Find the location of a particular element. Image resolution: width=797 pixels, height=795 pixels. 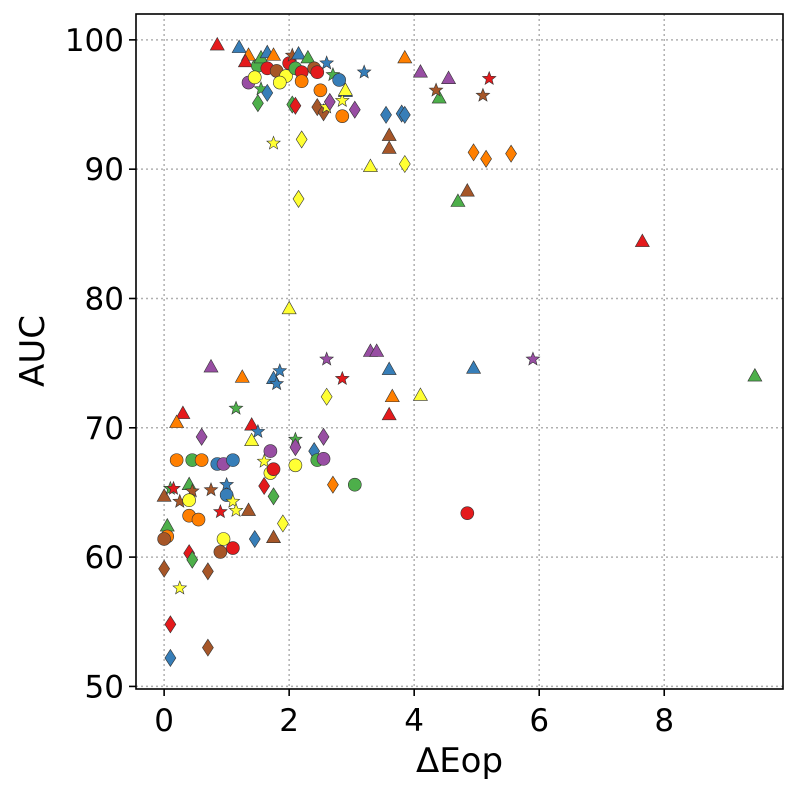

y-tick-label: 100 is located at coordinates (94, 41).